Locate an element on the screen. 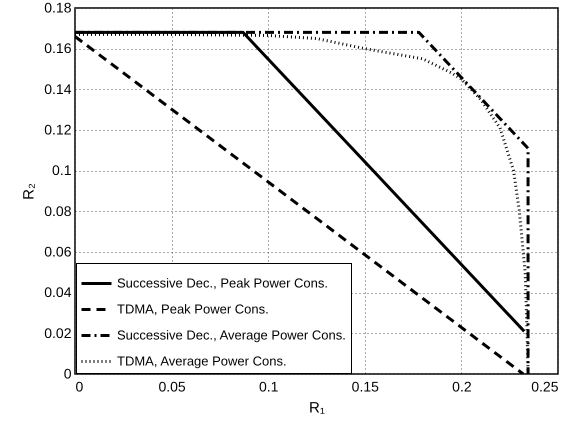 The width and height of the screenshot is (572, 424). y-tick-label: 0.1 is located at coordinates (62, 170).